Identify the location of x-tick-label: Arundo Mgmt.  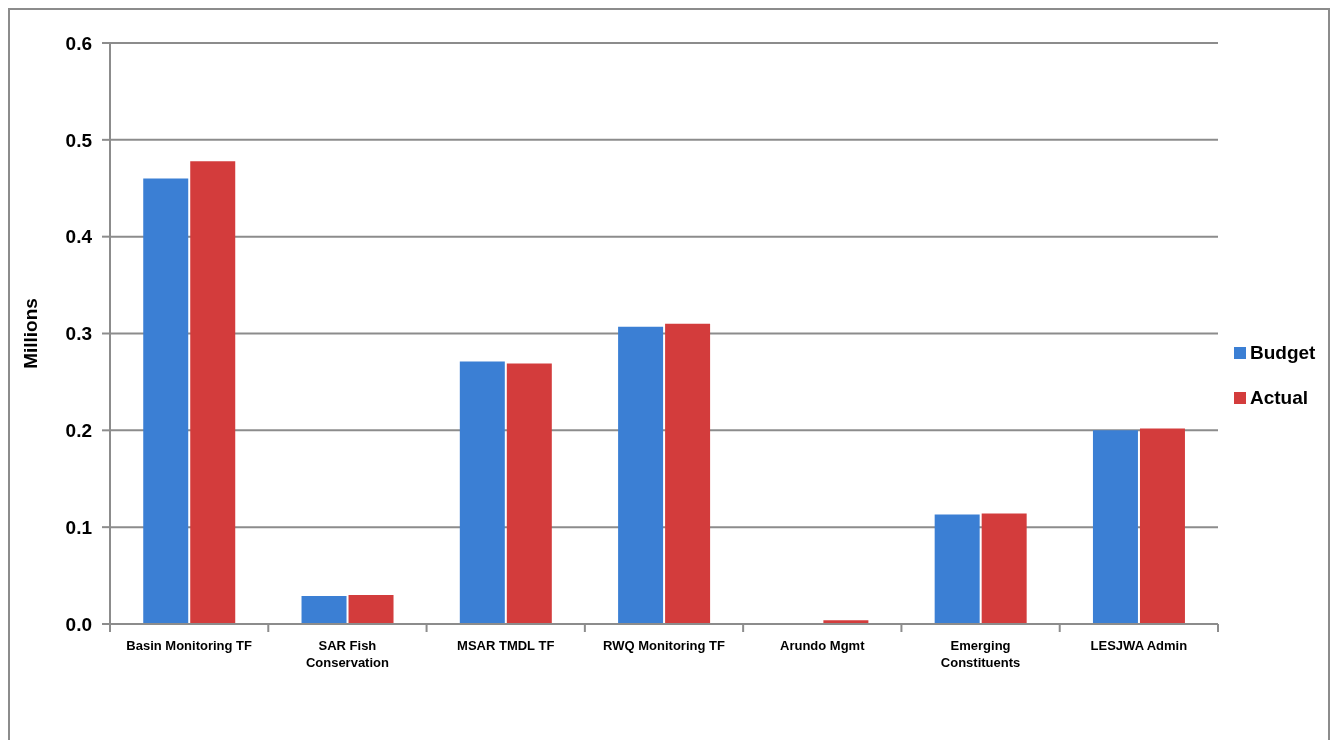
(823, 645).